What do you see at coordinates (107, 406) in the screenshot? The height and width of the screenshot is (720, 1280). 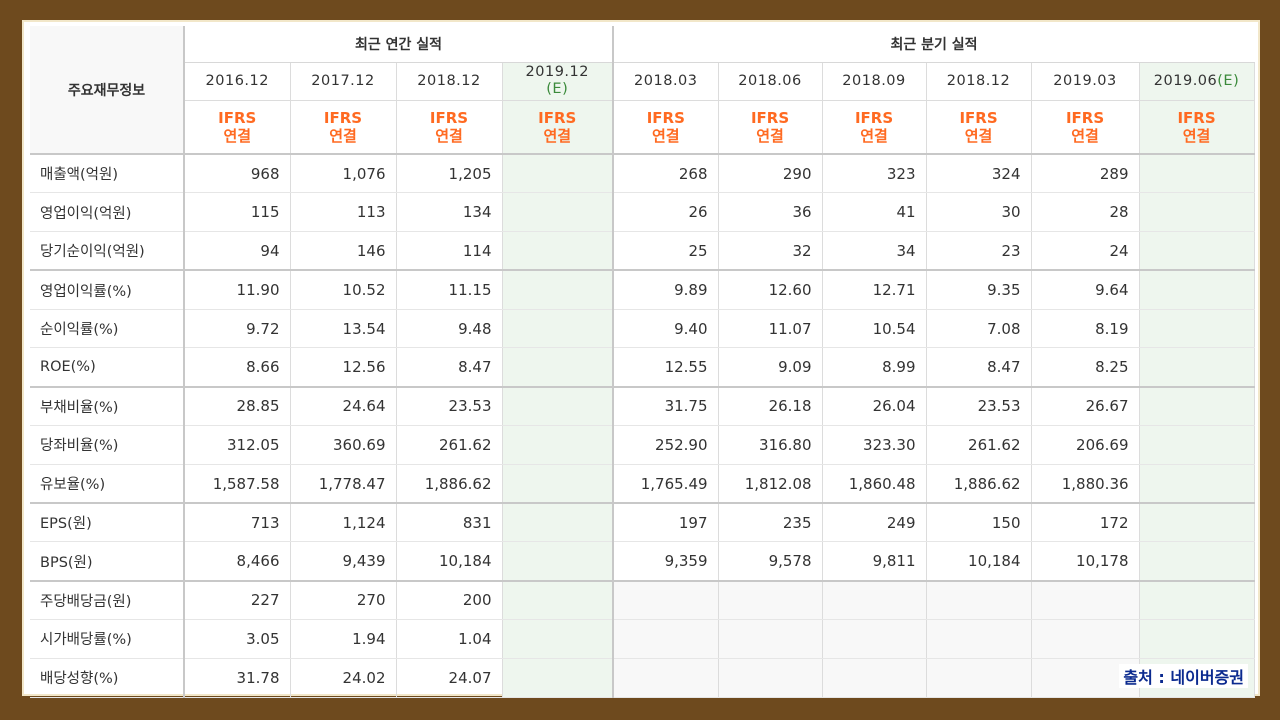 I see `row-label: 부채비율(%)` at bounding box center [107, 406].